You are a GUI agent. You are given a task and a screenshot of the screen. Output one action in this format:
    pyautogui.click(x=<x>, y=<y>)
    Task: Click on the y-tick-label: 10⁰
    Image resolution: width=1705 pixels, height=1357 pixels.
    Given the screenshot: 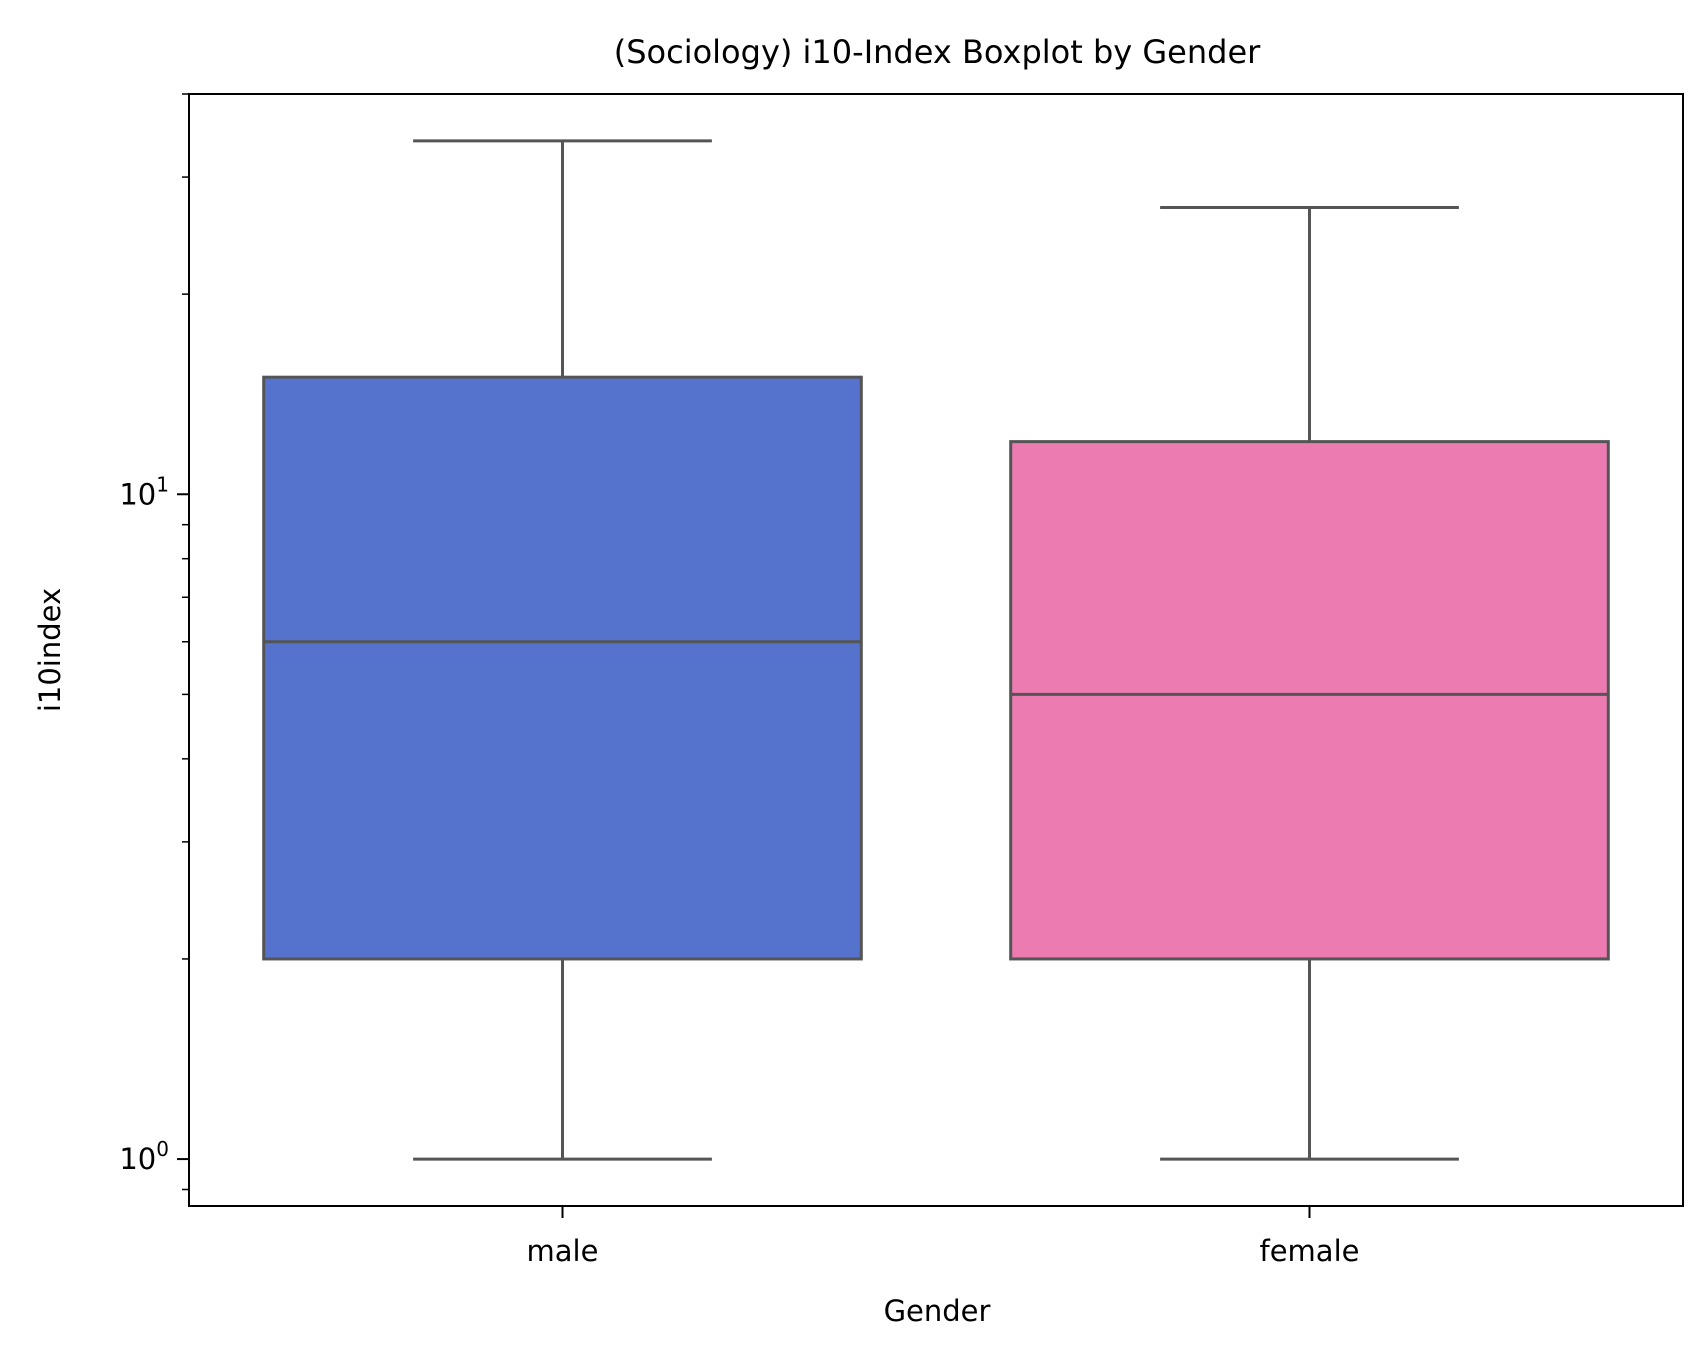 What is the action you would take?
    pyautogui.click(x=144, y=1156)
    